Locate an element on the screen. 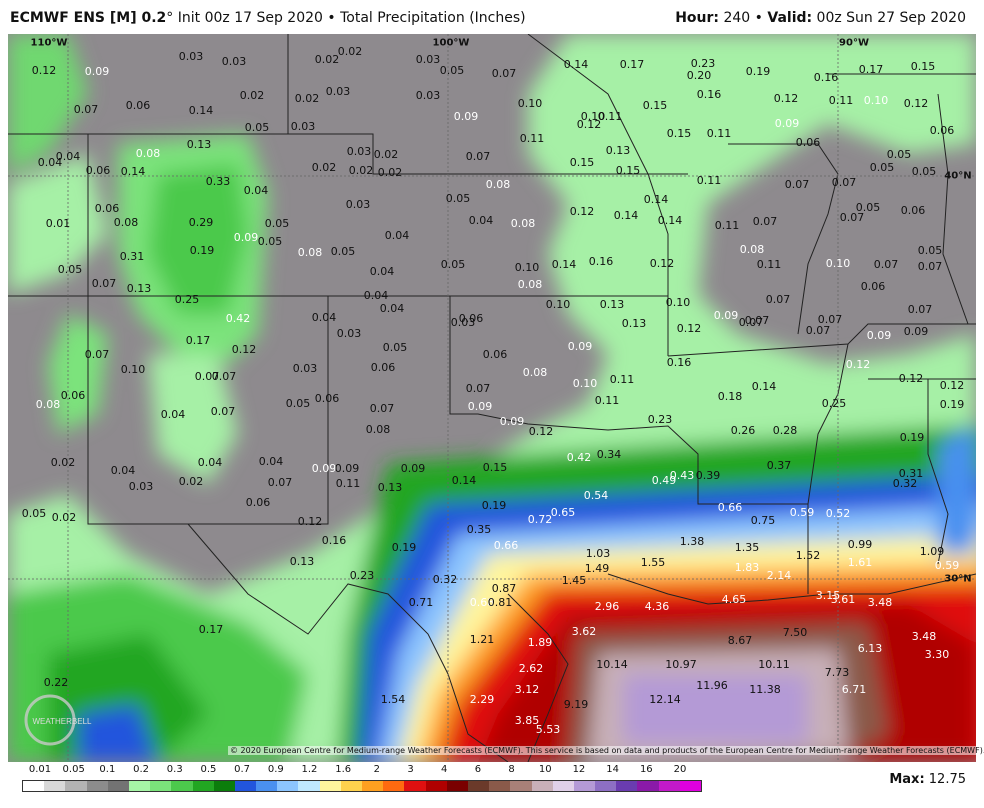 Image resolution: width=984 pixels, height=808 pixels. precip-value: 4.36 is located at coordinates (657, 606).